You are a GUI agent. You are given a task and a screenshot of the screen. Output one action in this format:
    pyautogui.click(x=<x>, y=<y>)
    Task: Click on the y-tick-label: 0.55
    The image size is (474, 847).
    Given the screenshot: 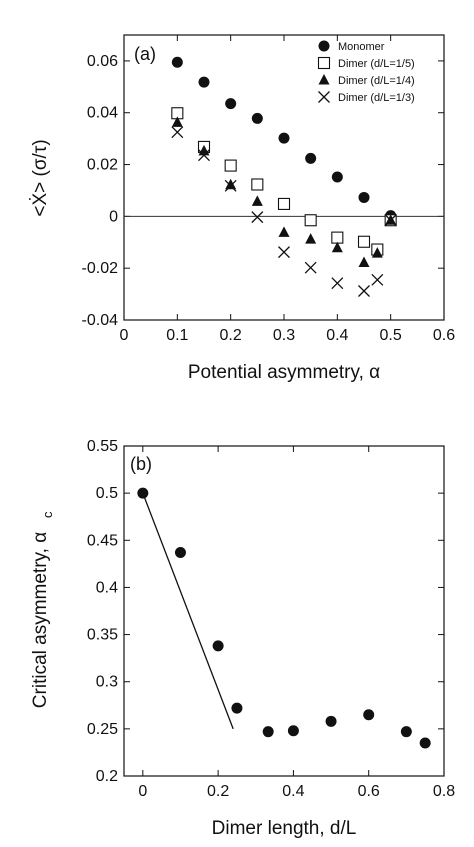 What is the action you would take?
    pyautogui.click(x=102, y=446)
    